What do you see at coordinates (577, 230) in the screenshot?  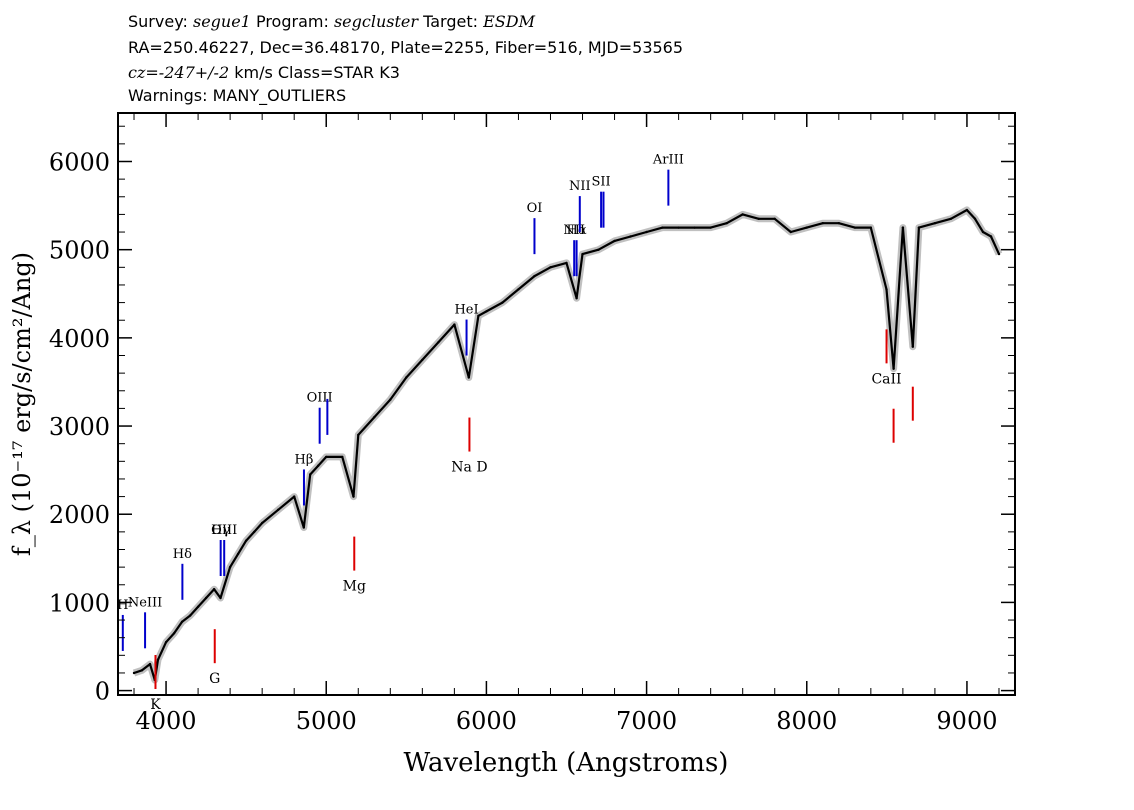 I see `emission-line-label: Hα` at bounding box center [577, 230].